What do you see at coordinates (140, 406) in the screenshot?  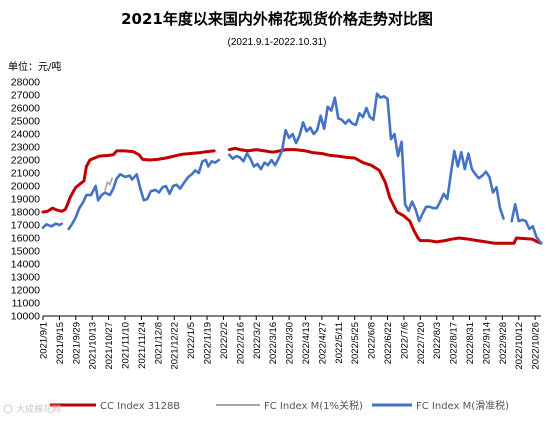 I see `legend-label-cc-index: CC Index 3128B` at bounding box center [140, 406].